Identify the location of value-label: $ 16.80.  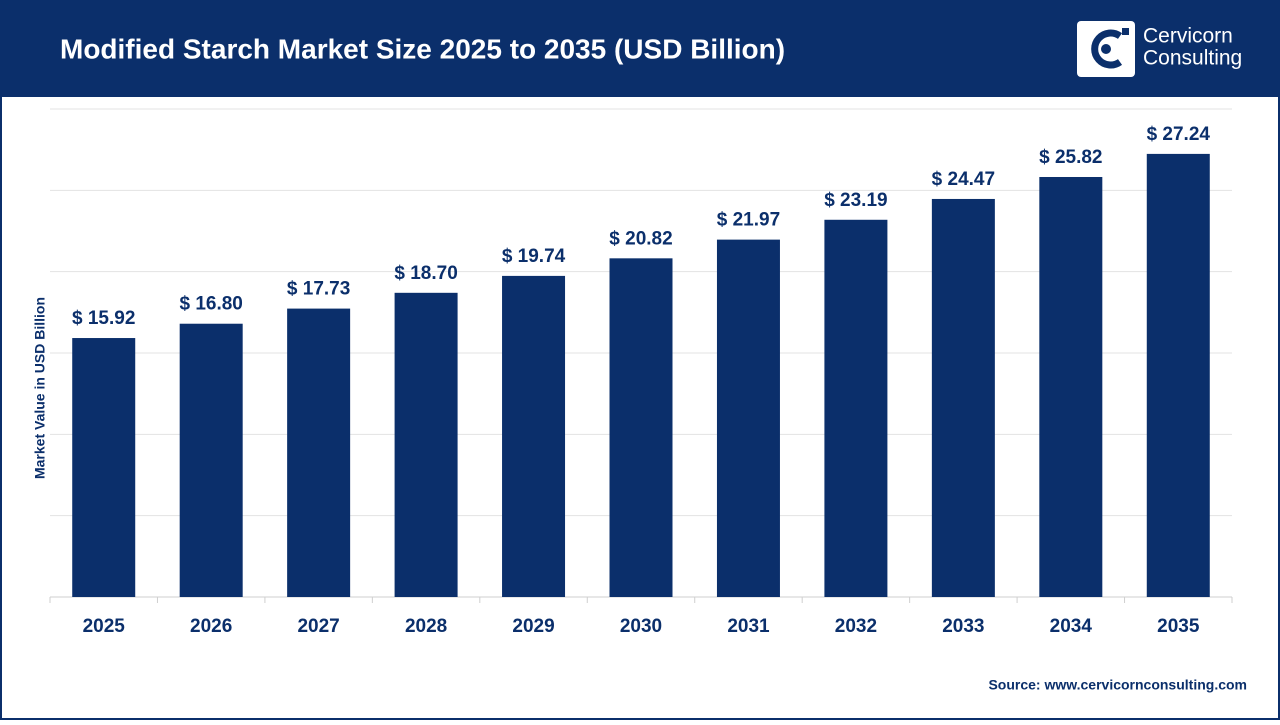
(210, 304).